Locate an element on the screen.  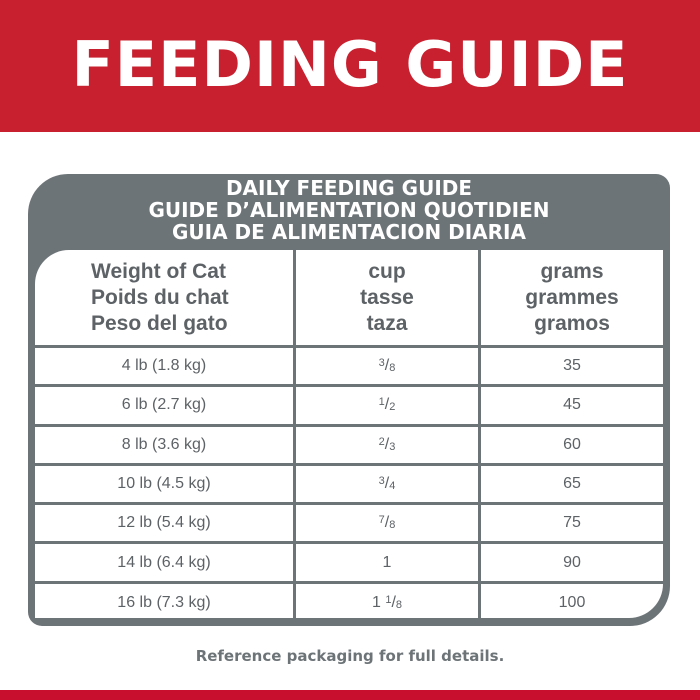
column-header-cup: cup tasse taza is located at coordinates (388, 297).